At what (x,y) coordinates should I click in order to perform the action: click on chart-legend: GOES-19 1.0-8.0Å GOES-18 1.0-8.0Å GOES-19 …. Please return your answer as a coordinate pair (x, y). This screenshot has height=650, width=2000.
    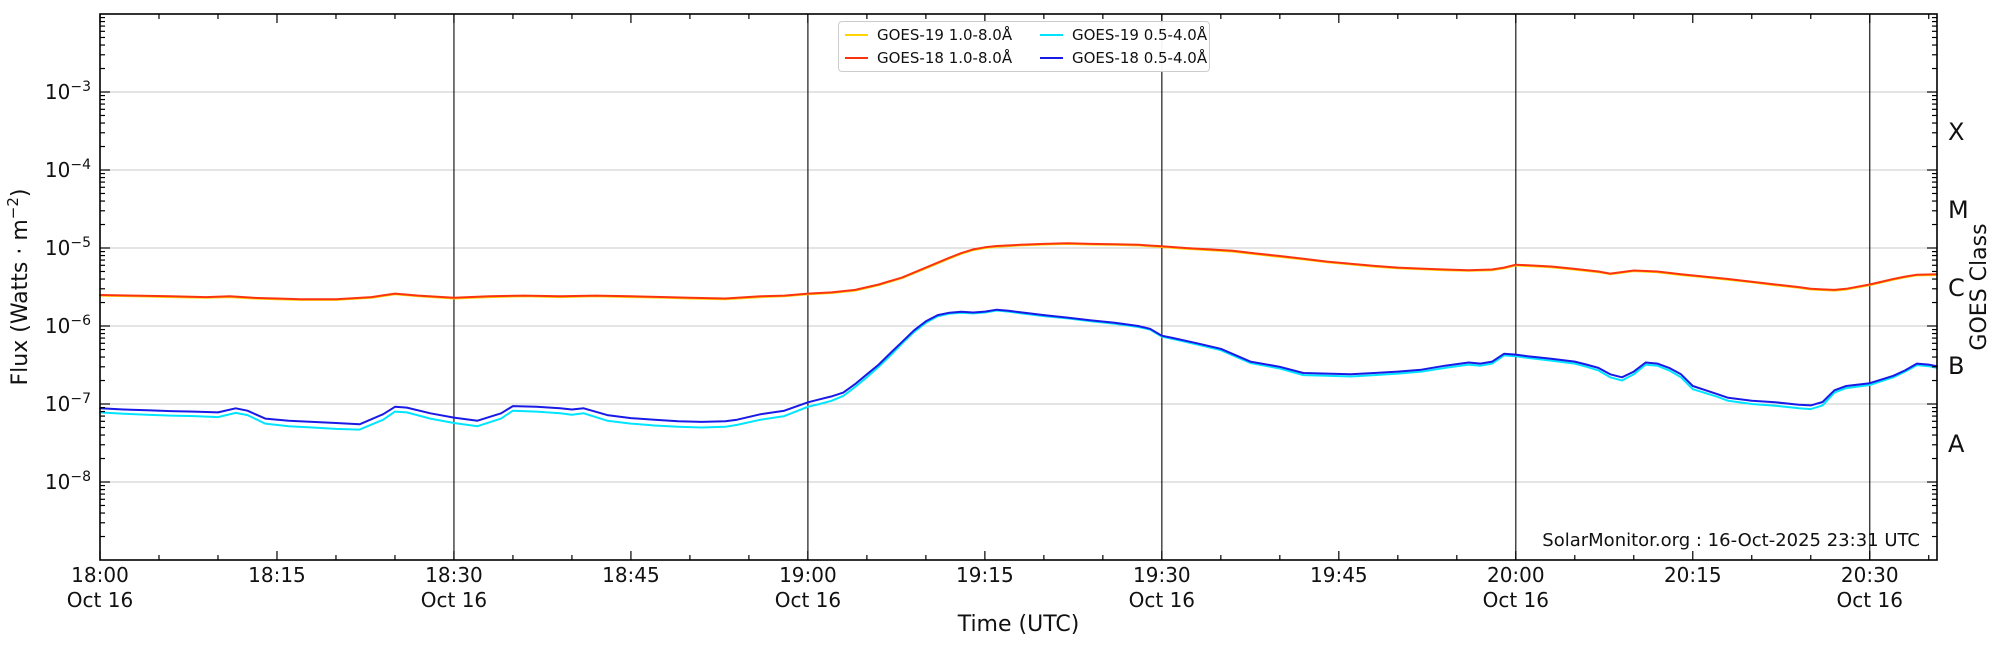
    Looking at the image, I should click on (1024, 46).